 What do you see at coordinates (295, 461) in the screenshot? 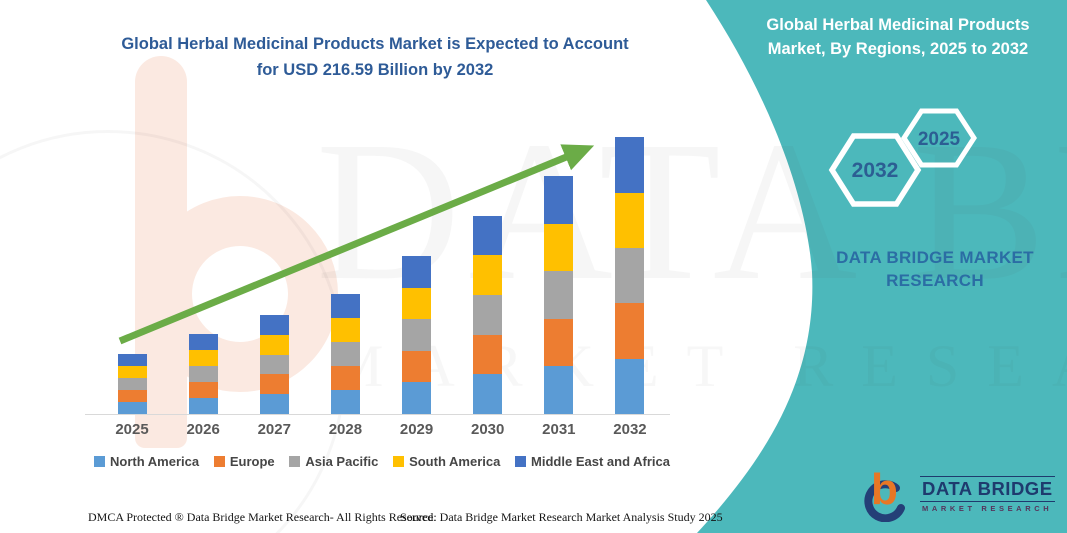
I see `legend-swatch-asia-pacific` at bounding box center [295, 461].